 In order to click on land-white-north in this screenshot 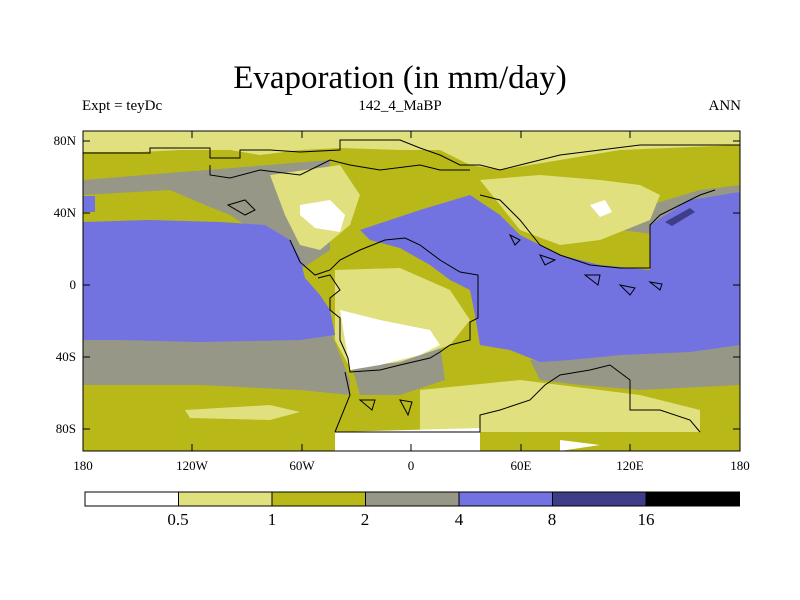, I will do `click(601, 208)`.